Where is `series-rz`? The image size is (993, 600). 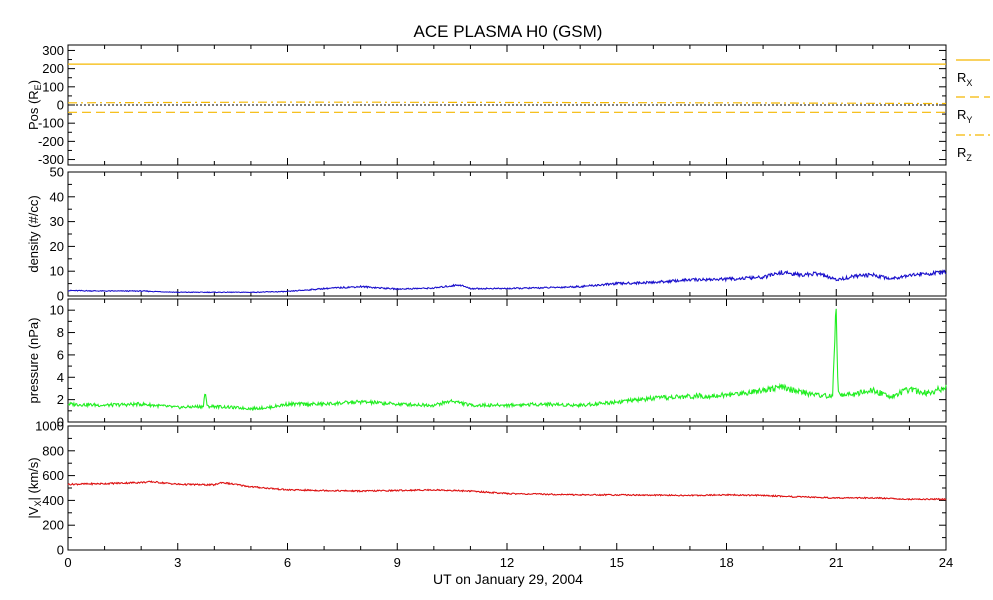
series-rz is located at coordinates (507, 103).